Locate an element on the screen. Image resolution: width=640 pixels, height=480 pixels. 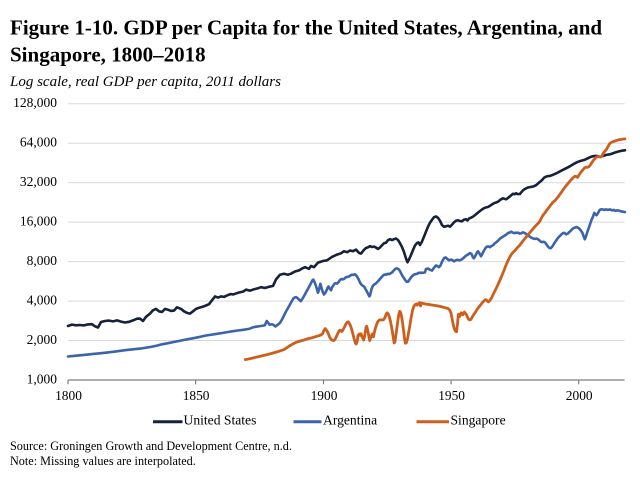
svg-text: 1900 is located at coordinates (324, 395).